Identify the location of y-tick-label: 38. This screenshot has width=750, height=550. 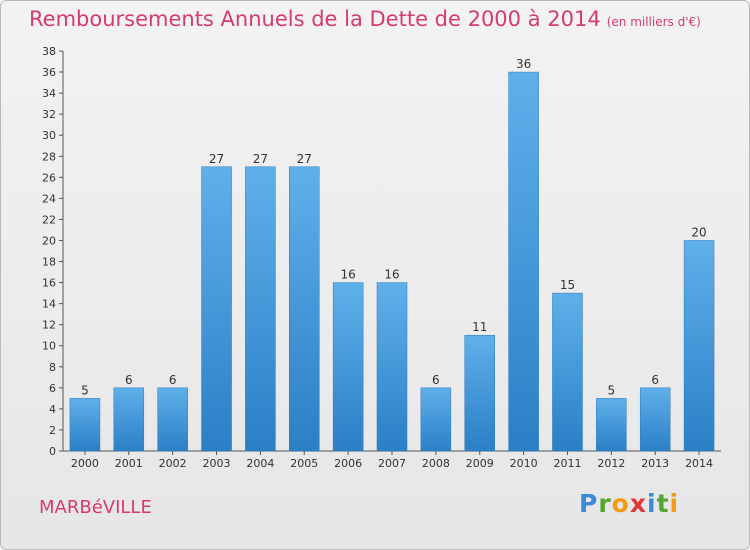
(49, 51).